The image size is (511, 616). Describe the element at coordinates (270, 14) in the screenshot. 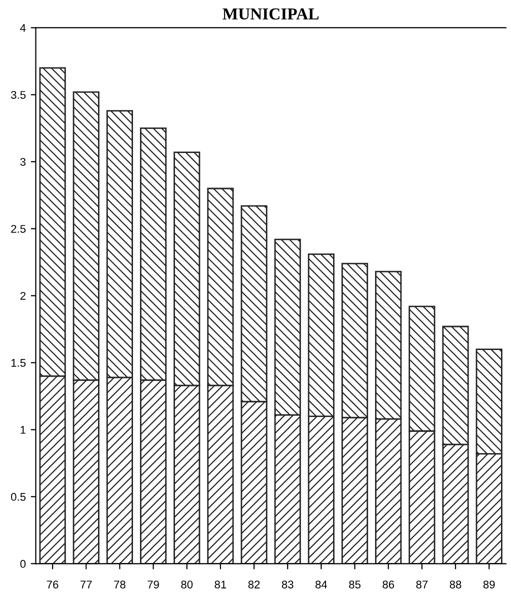

I see `chart-title: MUNICIPAL` at that location.